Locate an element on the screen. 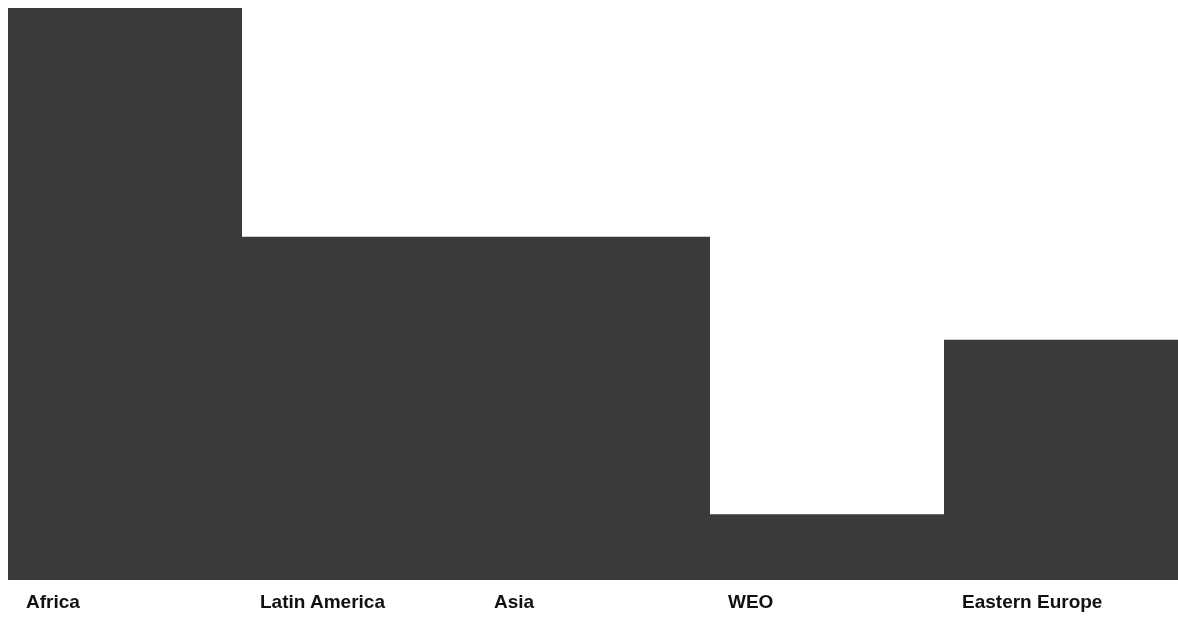 The image size is (1178, 617). x-tick-label: WEO is located at coordinates (751, 601).